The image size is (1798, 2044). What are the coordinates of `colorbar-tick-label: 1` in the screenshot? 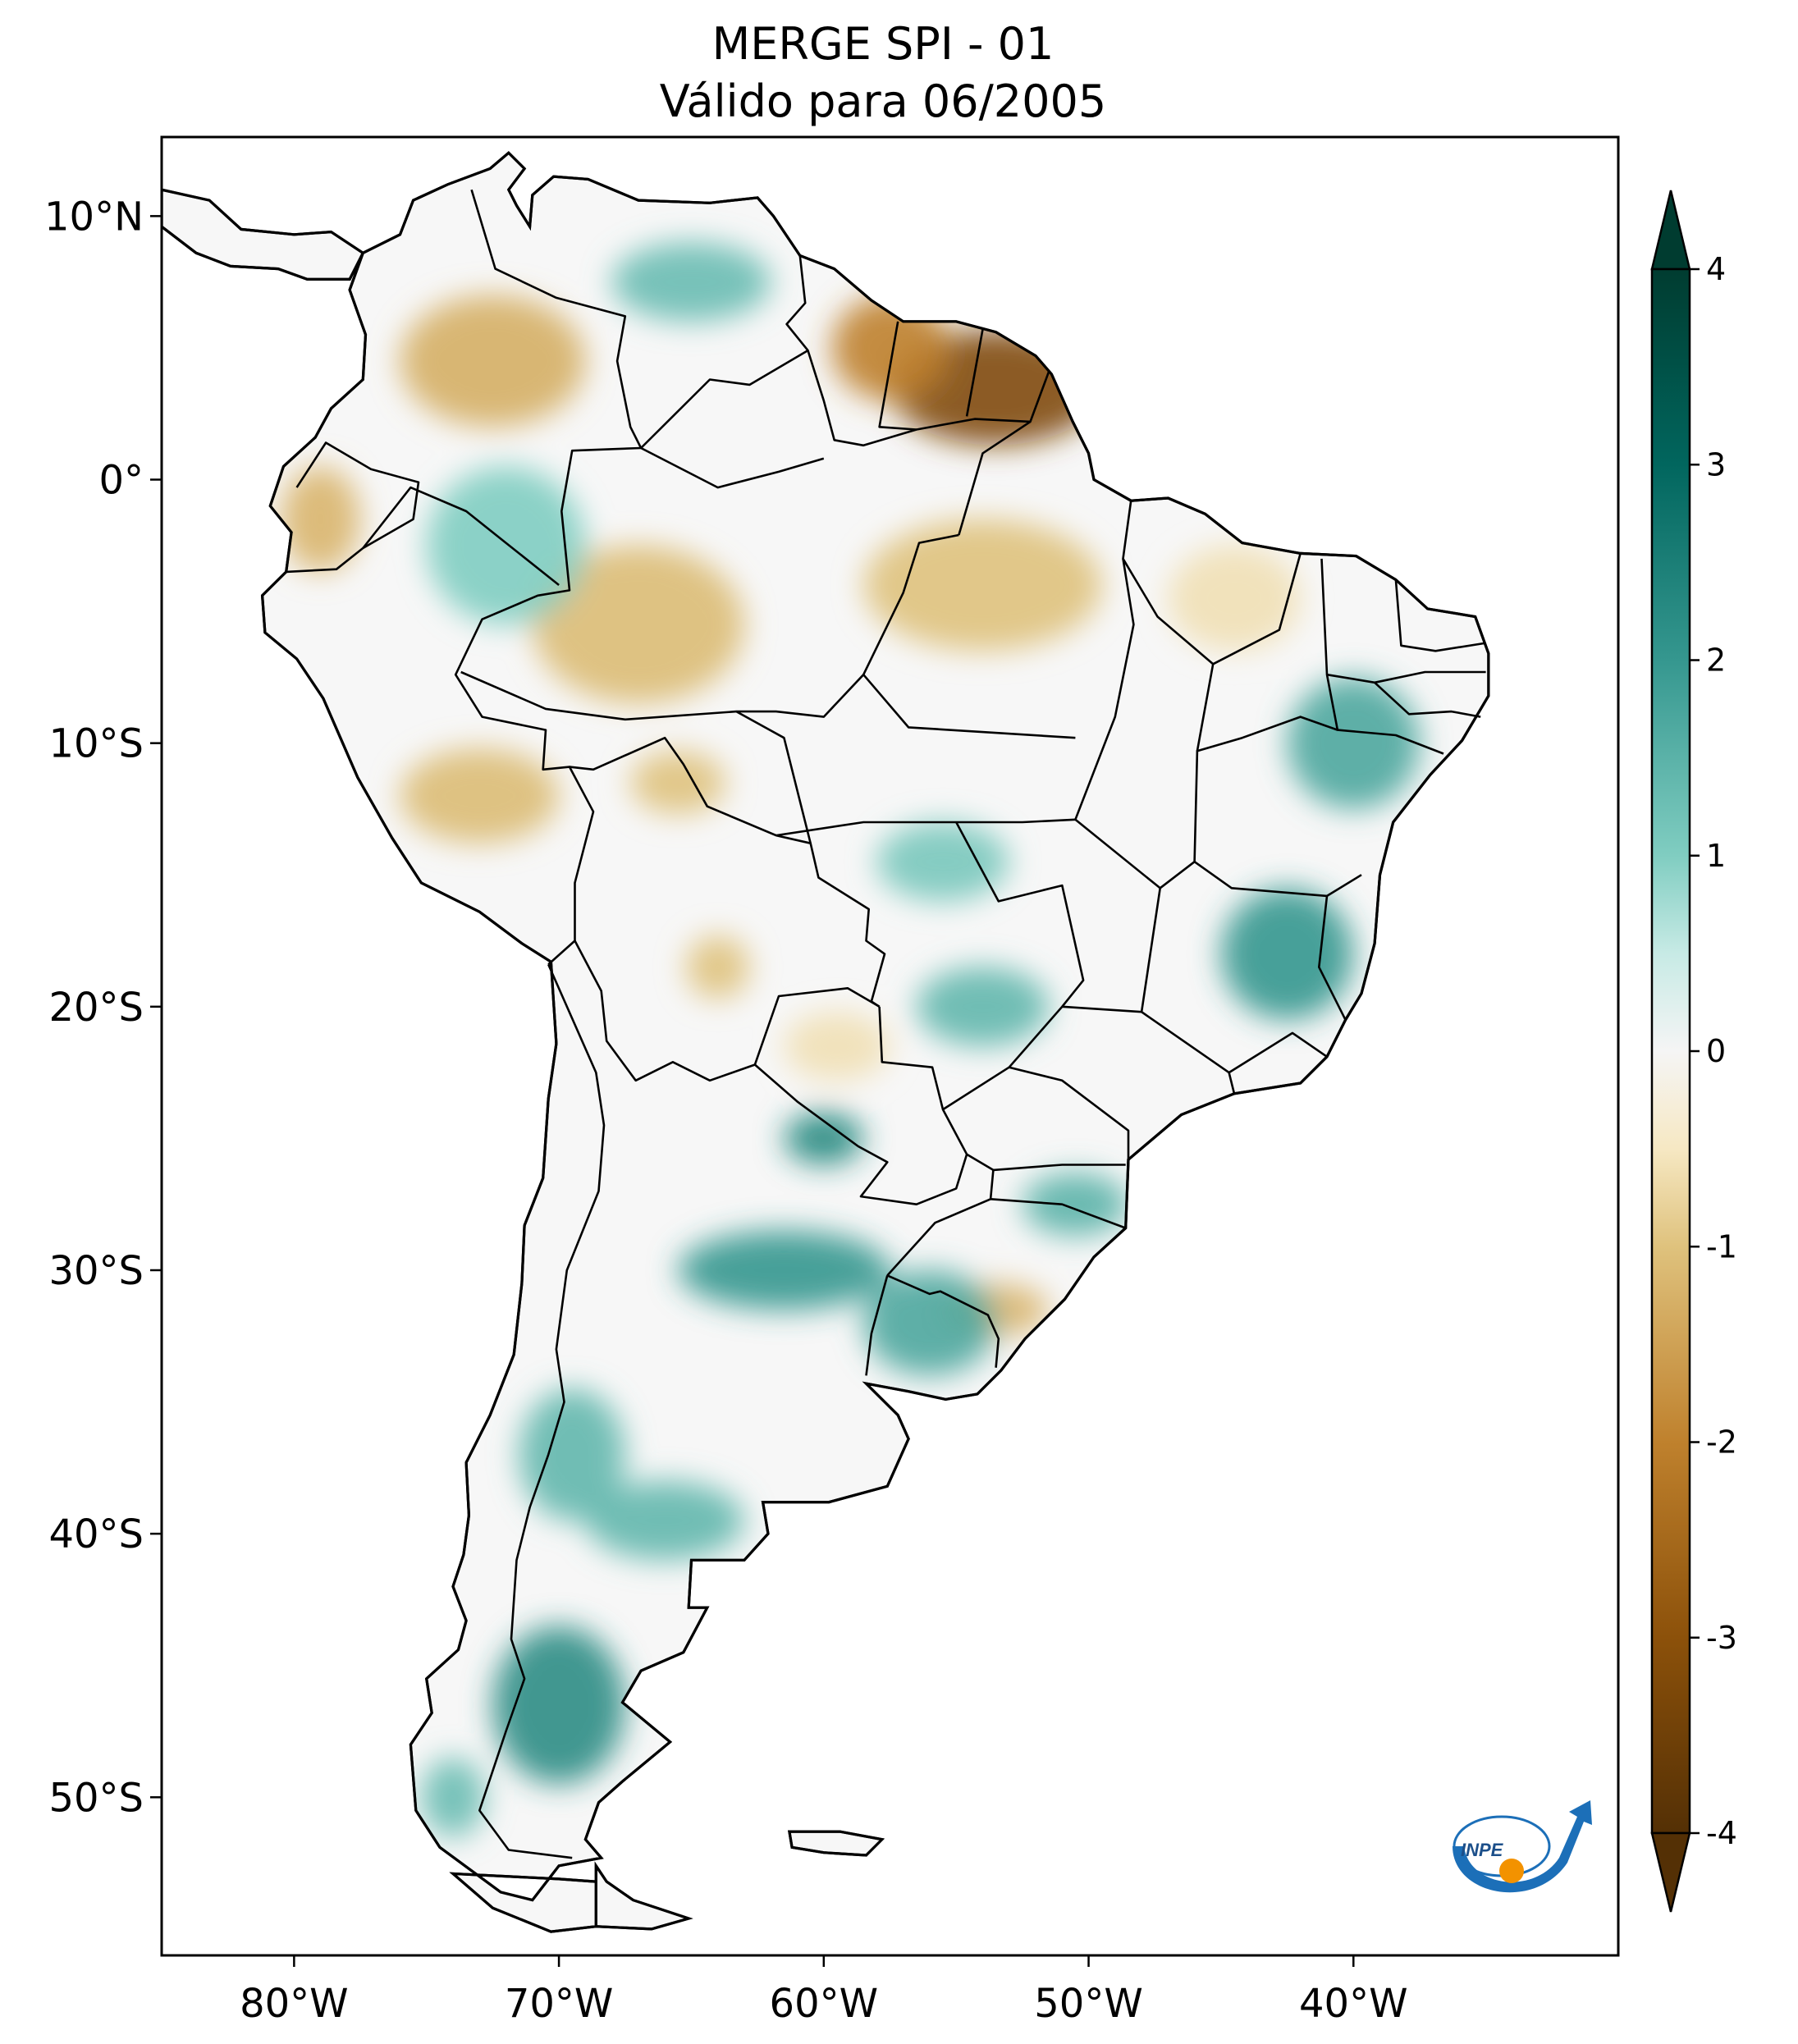 It's located at (1716, 856).